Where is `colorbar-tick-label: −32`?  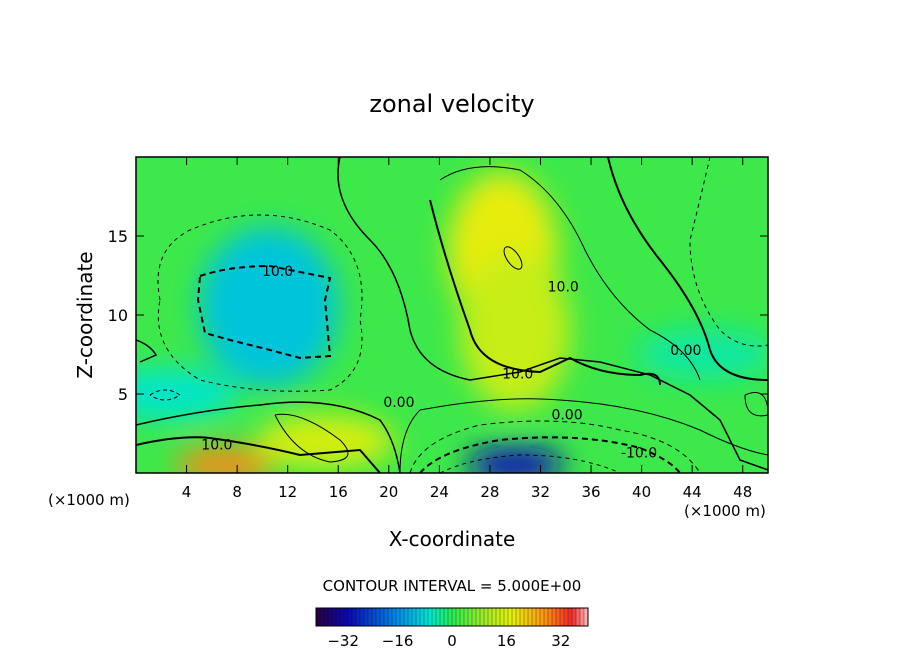 colorbar-tick-label: −32 is located at coordinates (343, 641).